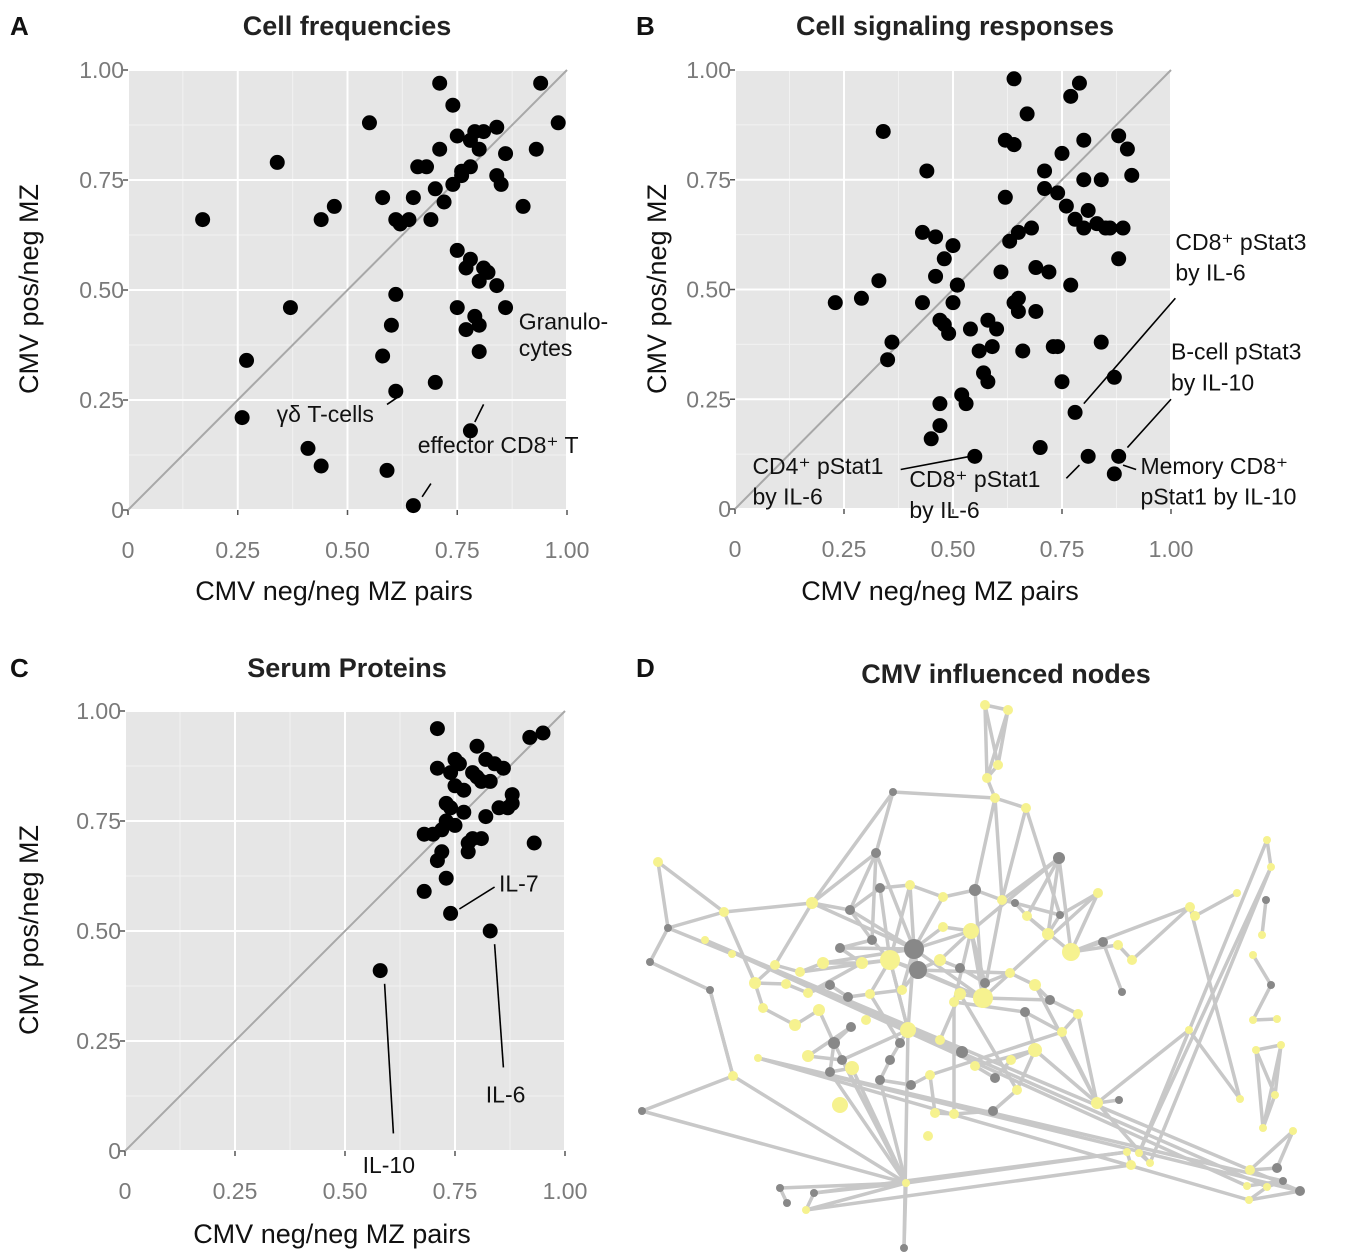  I want to click on panel-b-y-tick-label: 1.00, so click(708, 70).